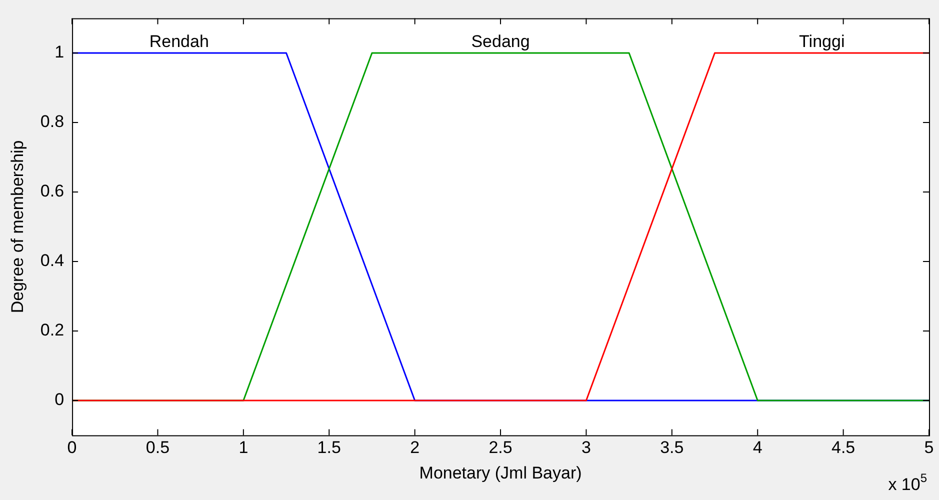 Image resolution: width=939 pixels, height=500 pixels. What do you see at coordinates (672, 448) in the screenshot?
I see `x-tick-label: 3.5` at bounding box center [672, 448].